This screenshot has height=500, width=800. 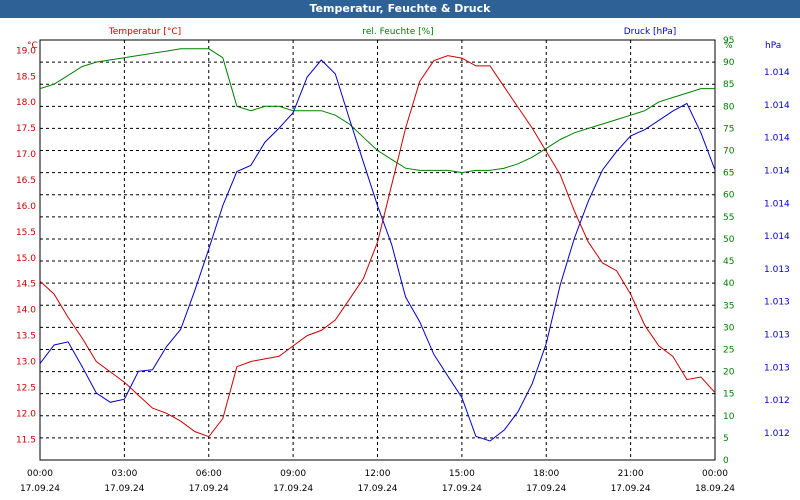 What do you see at coordinates (462, 474) in the screenshot?
I see `x-tick-time-label: 15:00` at bounding box center [462, 474].